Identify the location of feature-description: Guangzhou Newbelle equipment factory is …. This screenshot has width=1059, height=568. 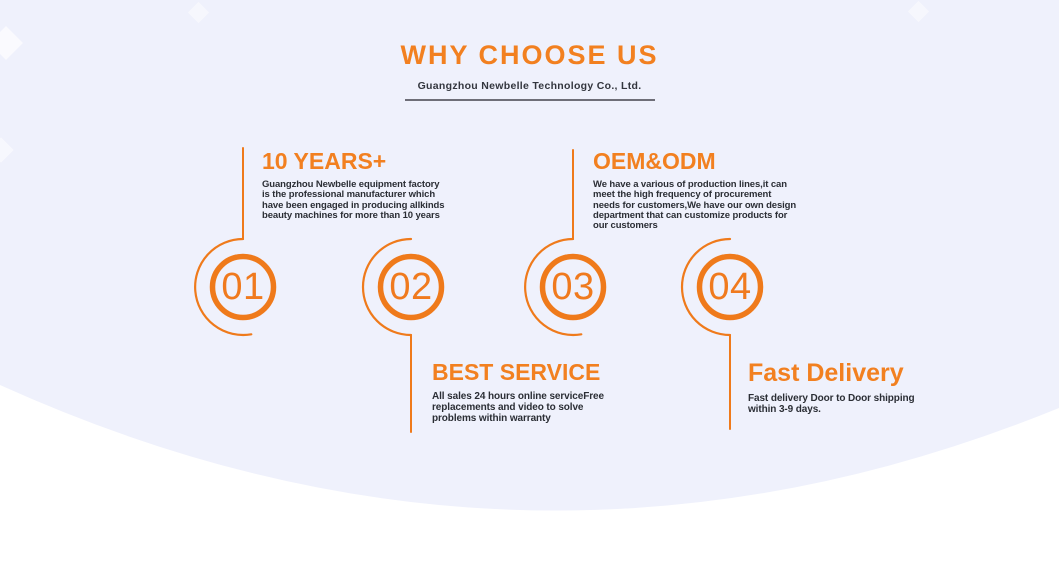
(353, 200).